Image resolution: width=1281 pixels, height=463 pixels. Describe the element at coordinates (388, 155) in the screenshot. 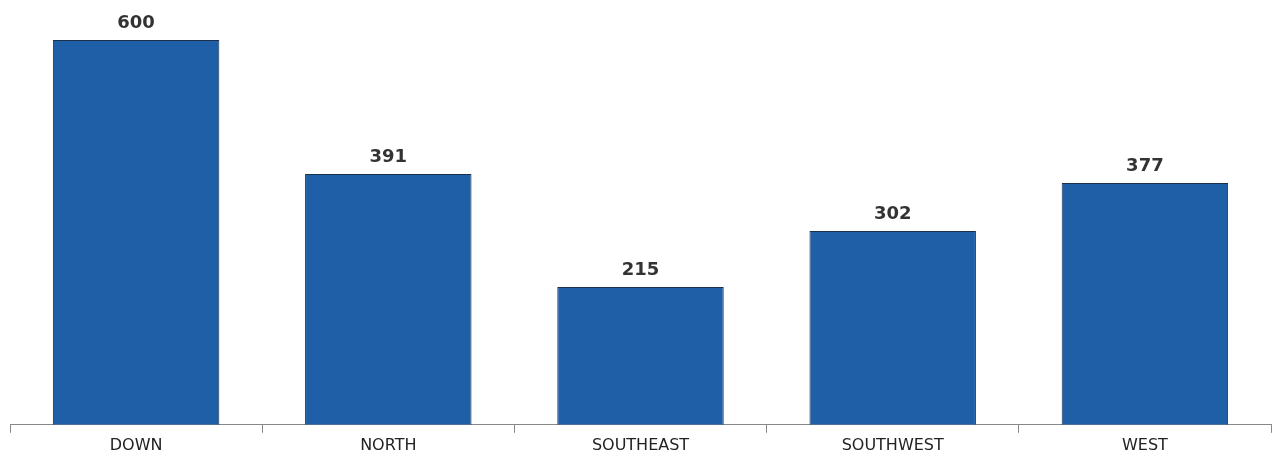

I see `data-label: 391` at that location.